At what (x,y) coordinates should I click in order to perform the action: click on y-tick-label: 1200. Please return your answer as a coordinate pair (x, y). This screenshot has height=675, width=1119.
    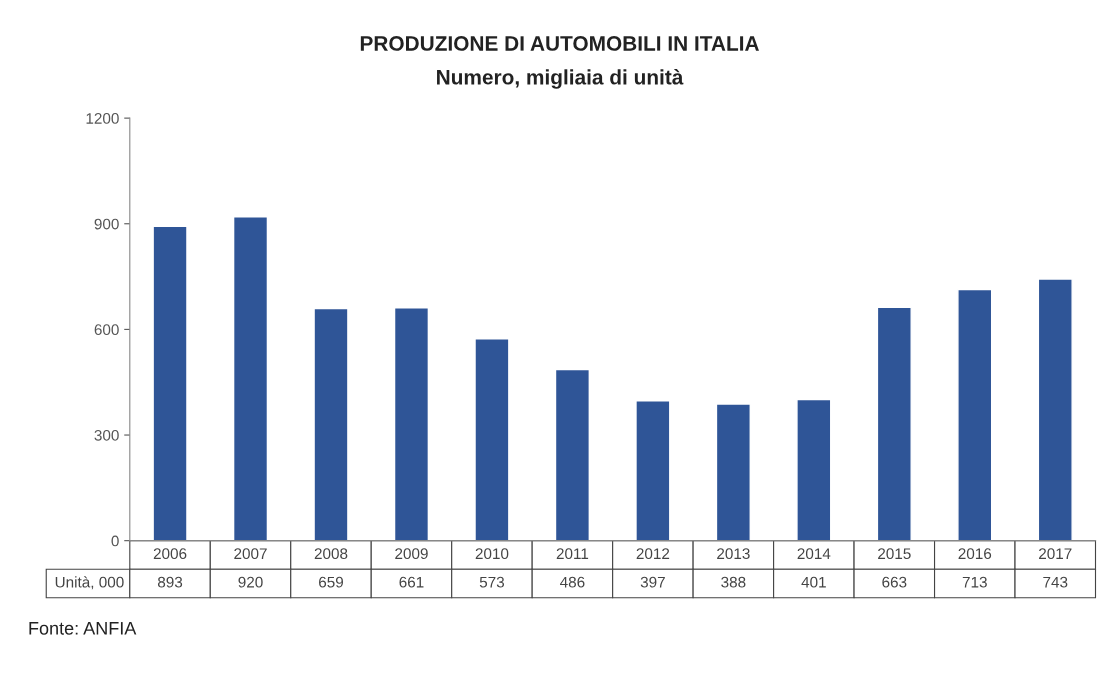
    Looking at the image, I should click on (102, 118).